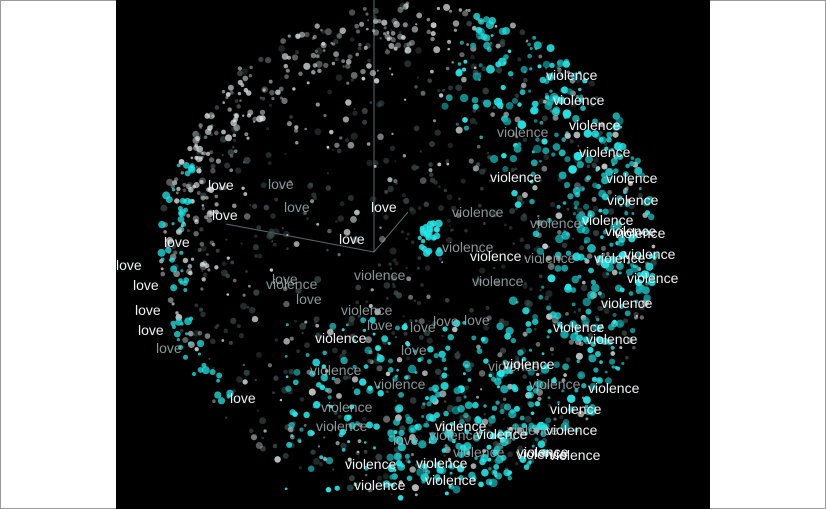 The width and height of the screenshot is (826, 509). Describe the element at coordinates (146, 285) in the screenshot. I see `word-label-love: love` at that location.